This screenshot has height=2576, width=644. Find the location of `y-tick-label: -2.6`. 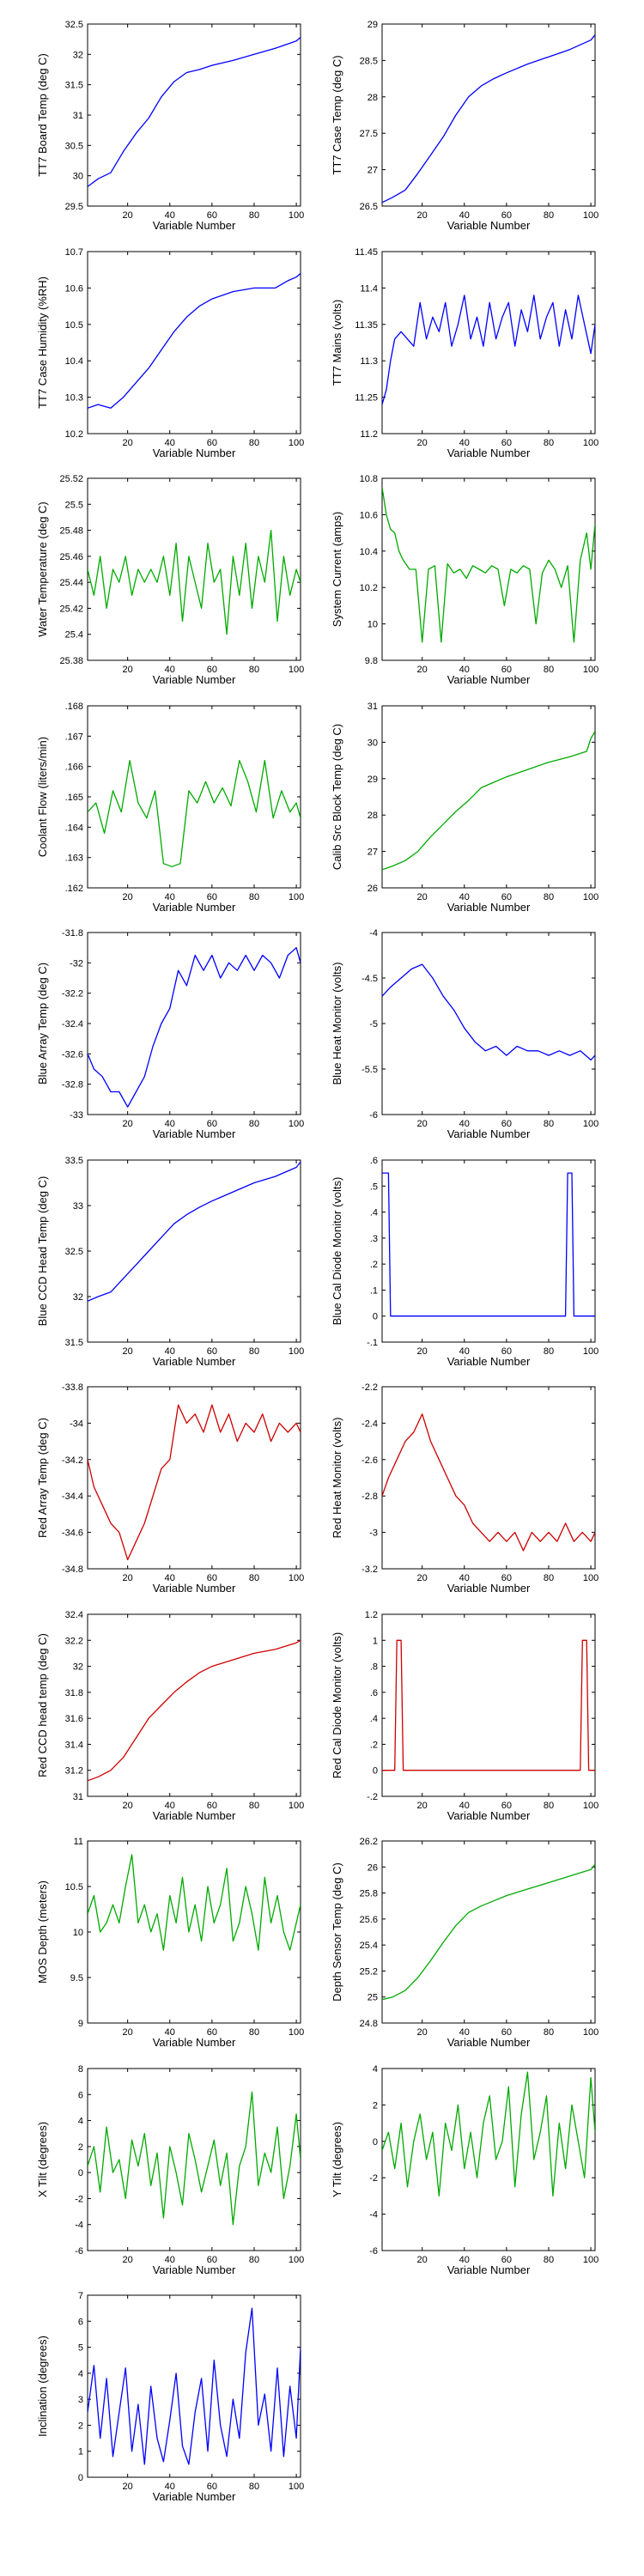

y-tick-label: -2.6 is located at coordinates (369, 1460).